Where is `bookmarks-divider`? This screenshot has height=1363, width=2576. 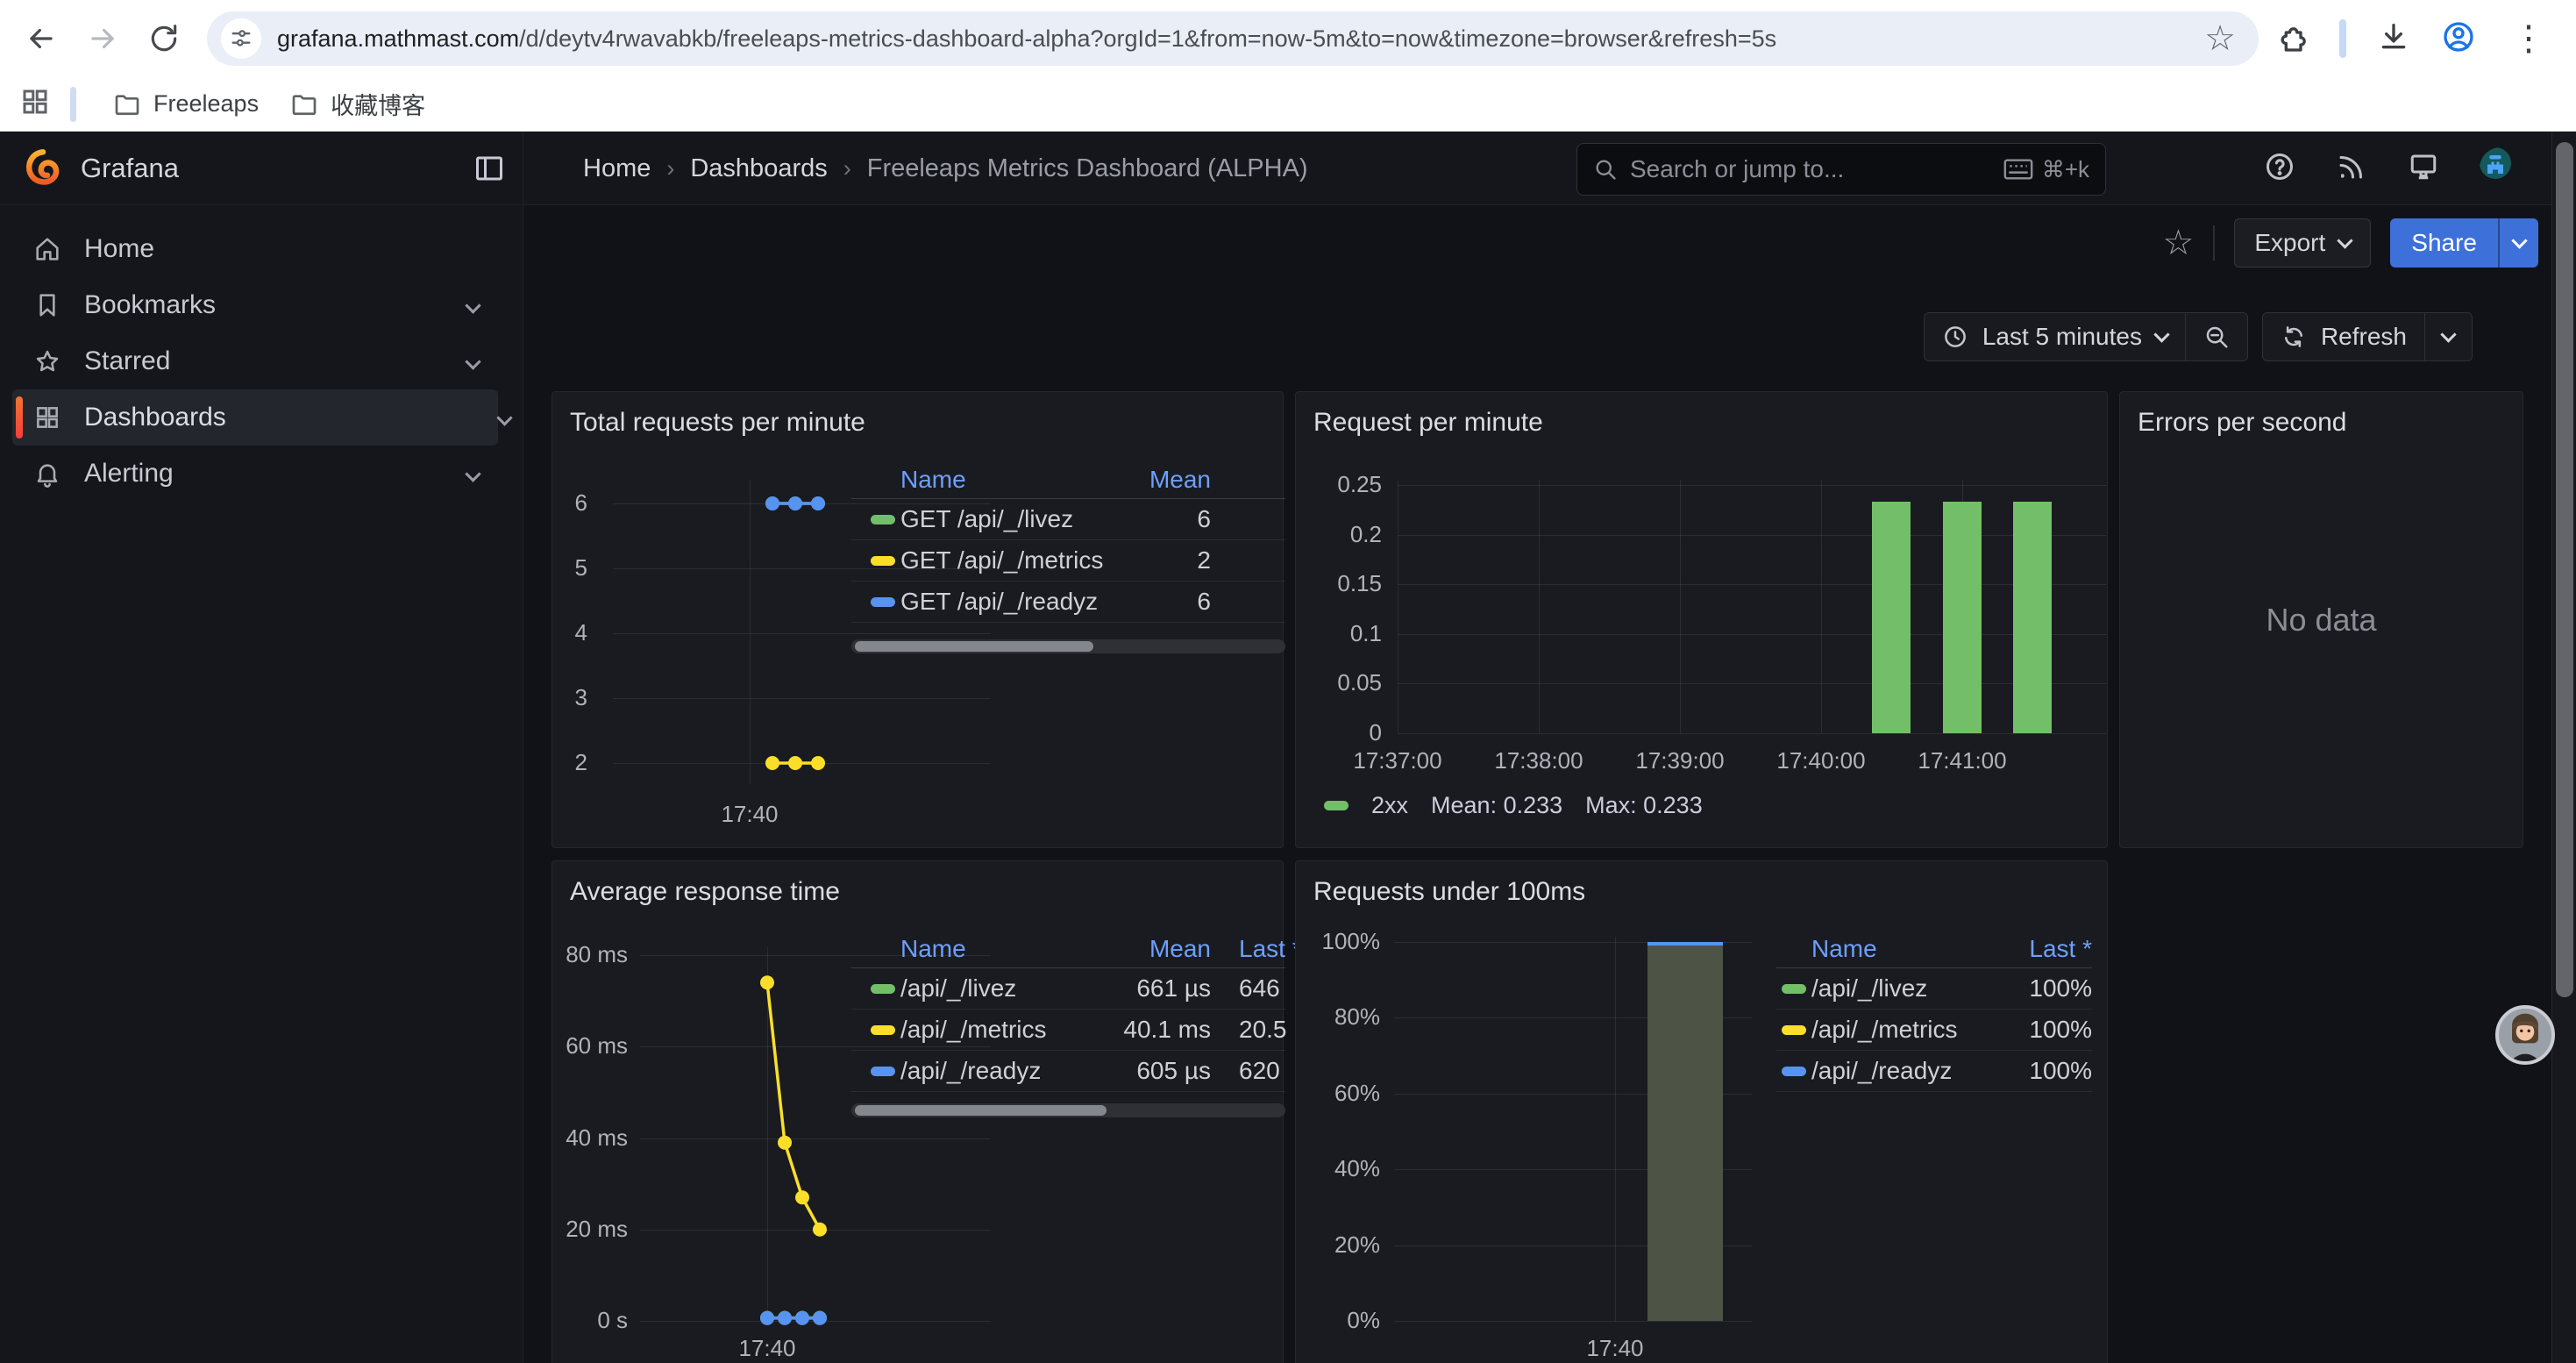
bookmarks-divider is located at coordinates (73, 104).